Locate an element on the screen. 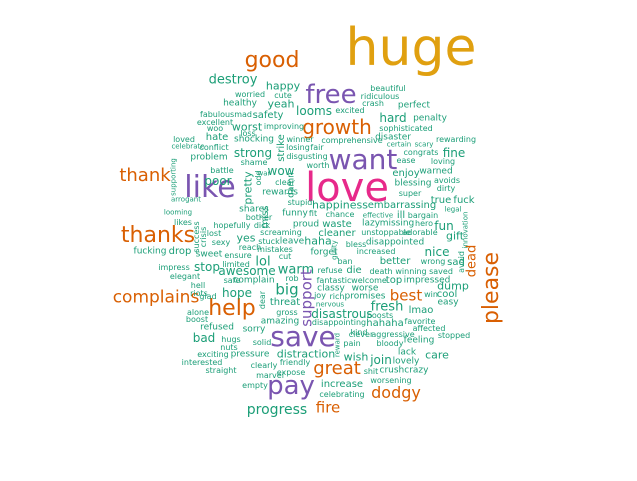 This screenshot has height=481, width=637. word-elegant: elegant is located at coordinates (185, 276).